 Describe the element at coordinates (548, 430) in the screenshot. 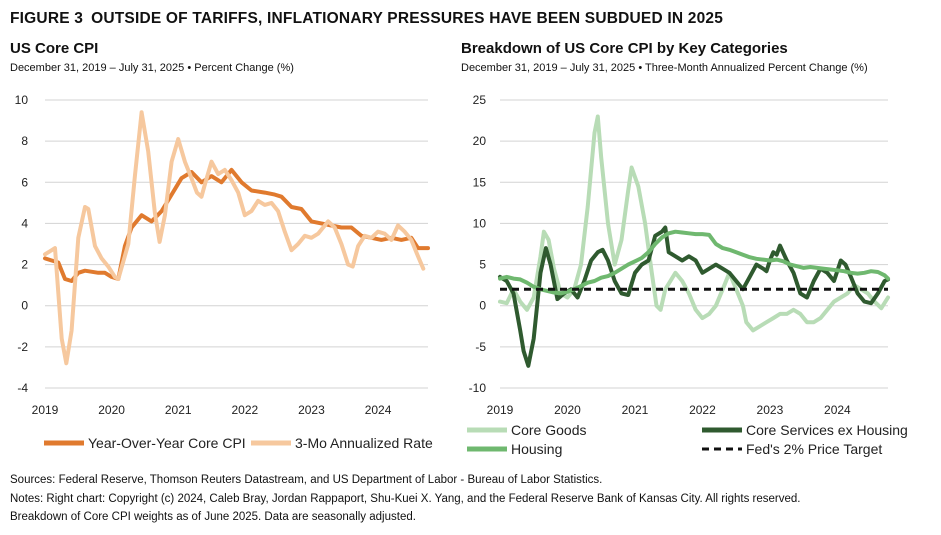

I see `legend-label-core-goods: Core Goods` at that location.